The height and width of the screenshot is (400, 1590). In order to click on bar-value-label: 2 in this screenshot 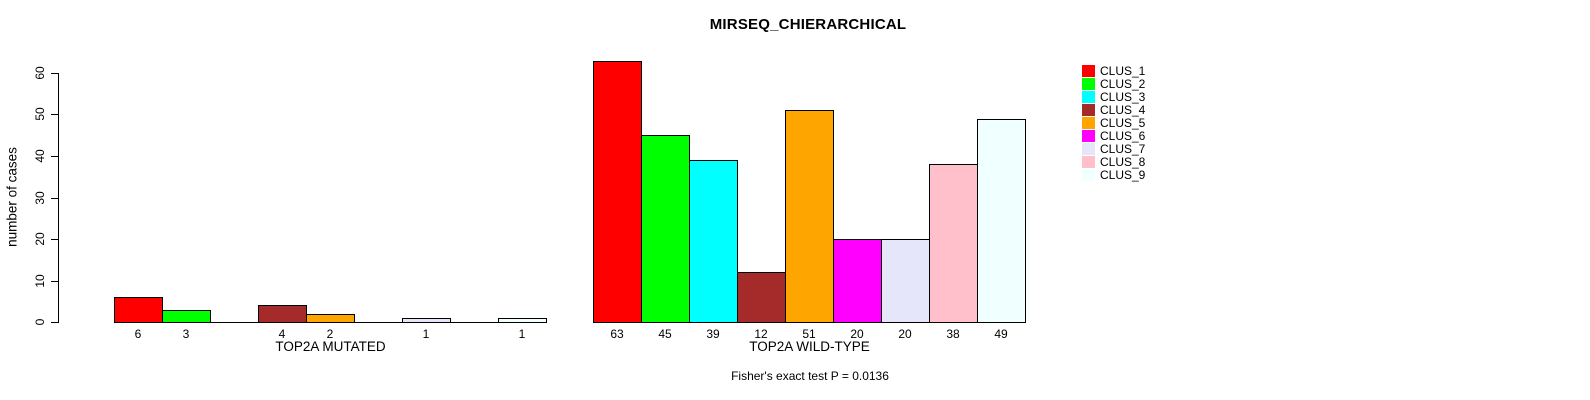, I will do `click(330, 334)`.